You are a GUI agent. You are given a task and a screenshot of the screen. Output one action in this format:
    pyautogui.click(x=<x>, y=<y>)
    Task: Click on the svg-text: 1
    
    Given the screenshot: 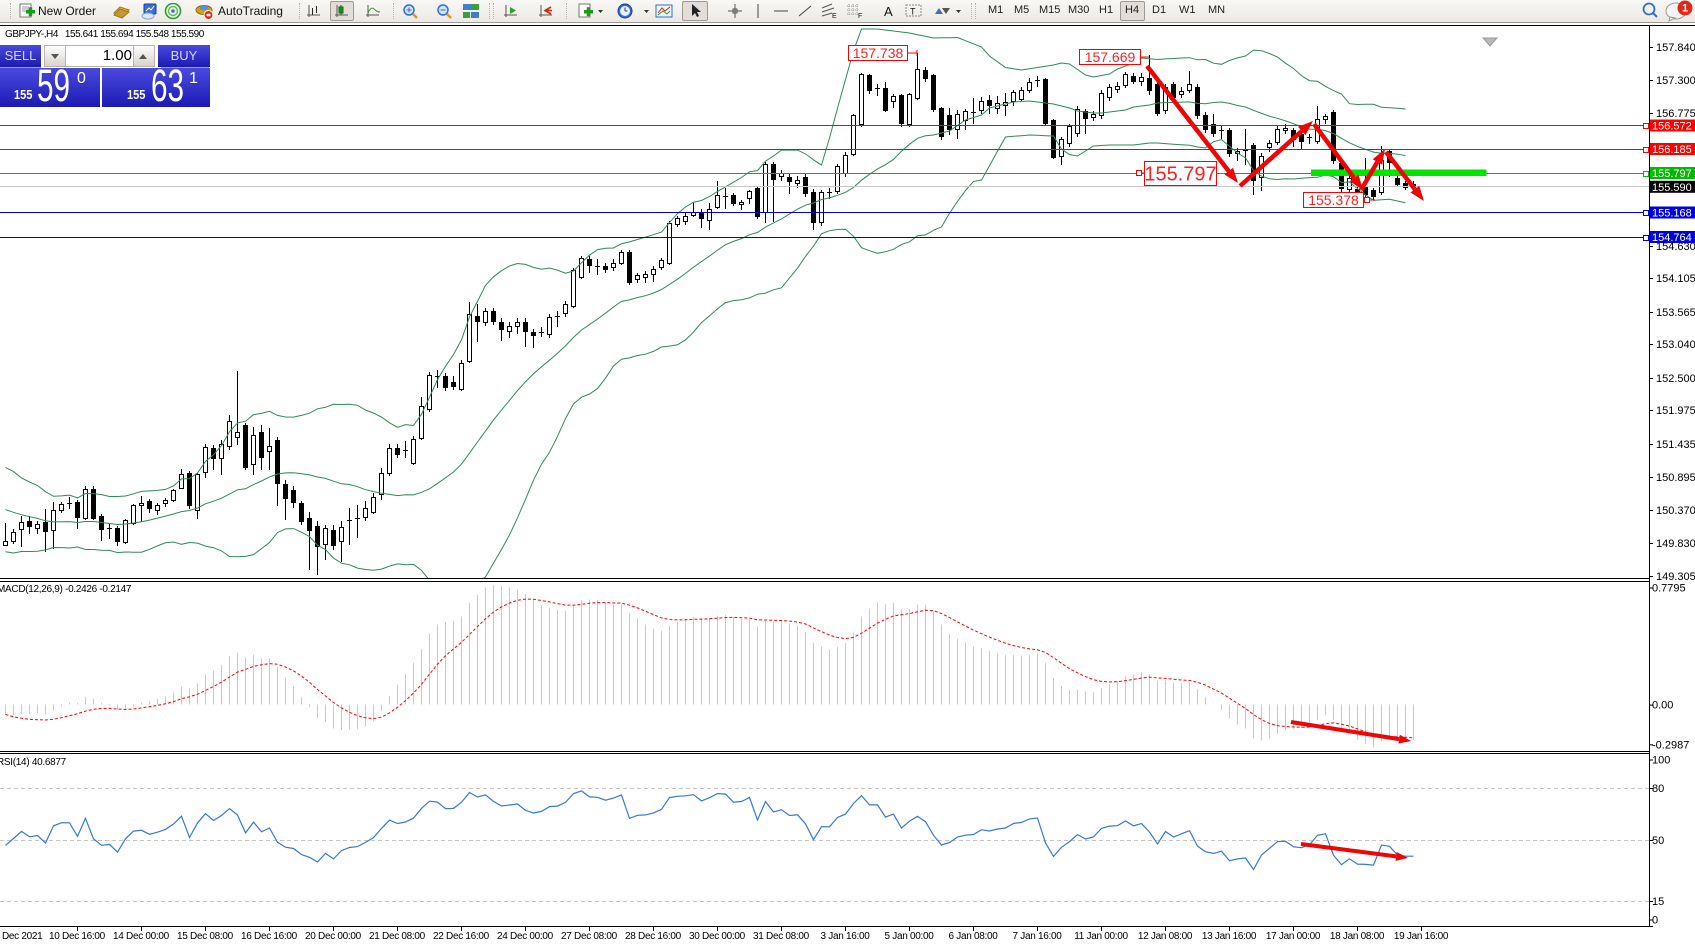 What is the action you would take?
    pyautogui.click(x=1685, y=9)
    